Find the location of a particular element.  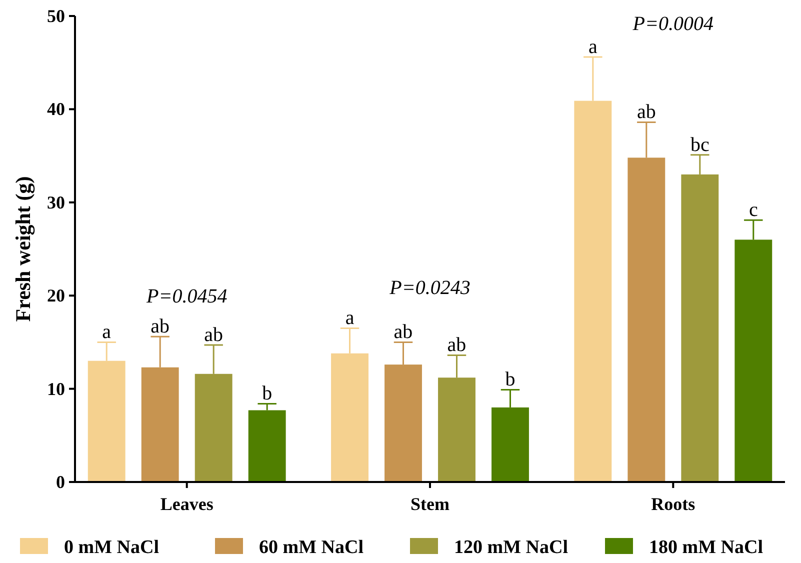

annotation: P=0.0454 is located at coordinates (186, 297).